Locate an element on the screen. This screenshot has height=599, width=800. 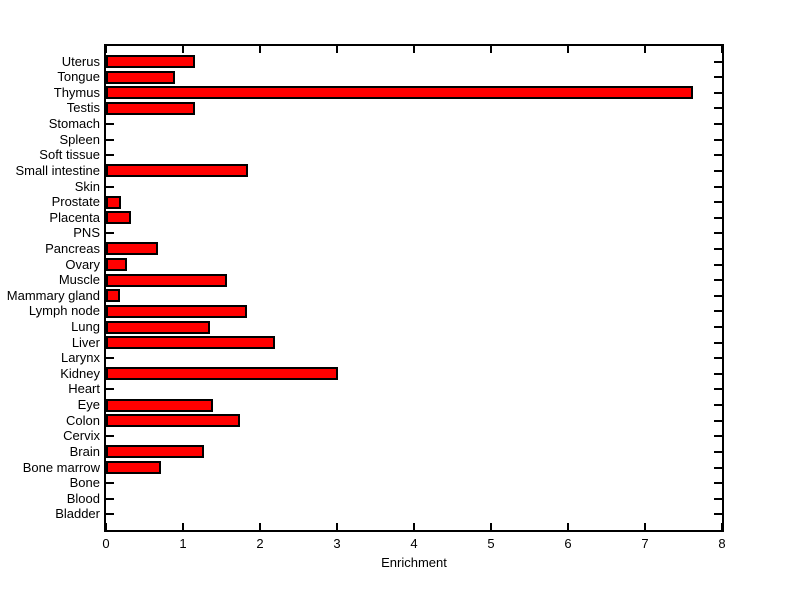
y-tick-label-stomach: Stomach is located at coordinates (74, 124).